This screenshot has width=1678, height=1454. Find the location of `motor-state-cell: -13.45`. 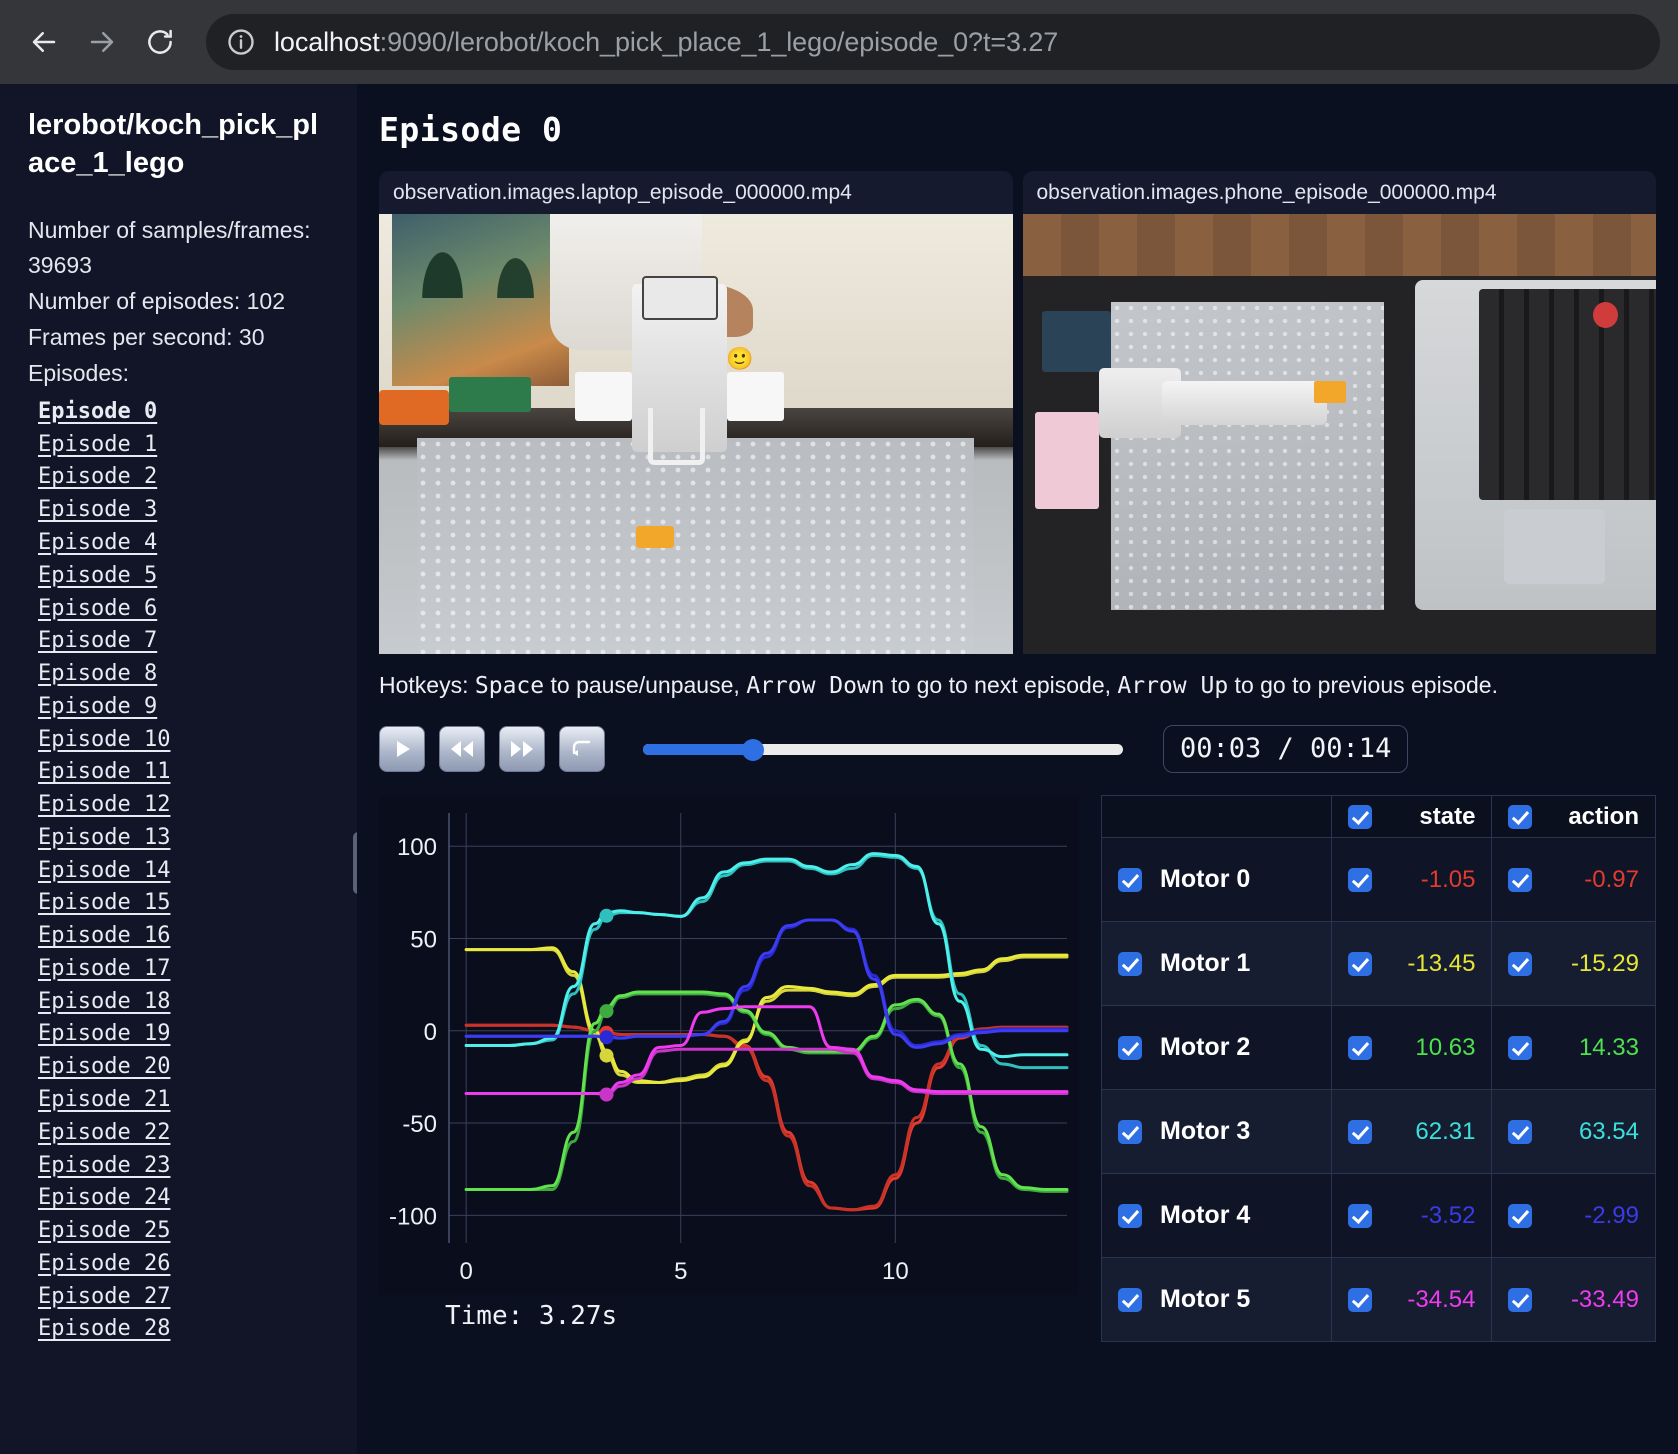

motor-state-cell: -13.45 is located at coordinates (1411, 963).